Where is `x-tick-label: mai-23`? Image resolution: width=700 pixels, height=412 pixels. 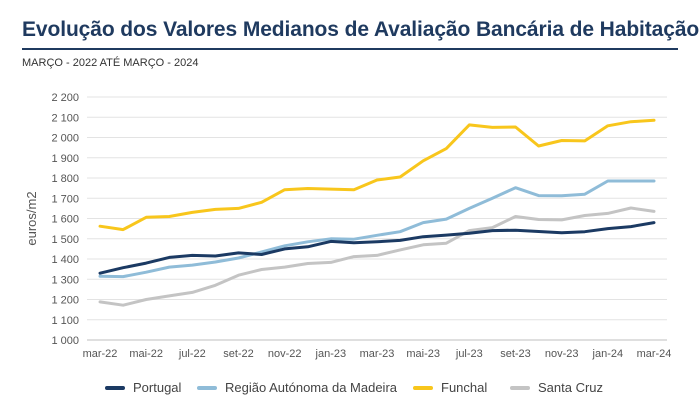
x-tick-label: mai-23 is located at coordinates (423, 354).